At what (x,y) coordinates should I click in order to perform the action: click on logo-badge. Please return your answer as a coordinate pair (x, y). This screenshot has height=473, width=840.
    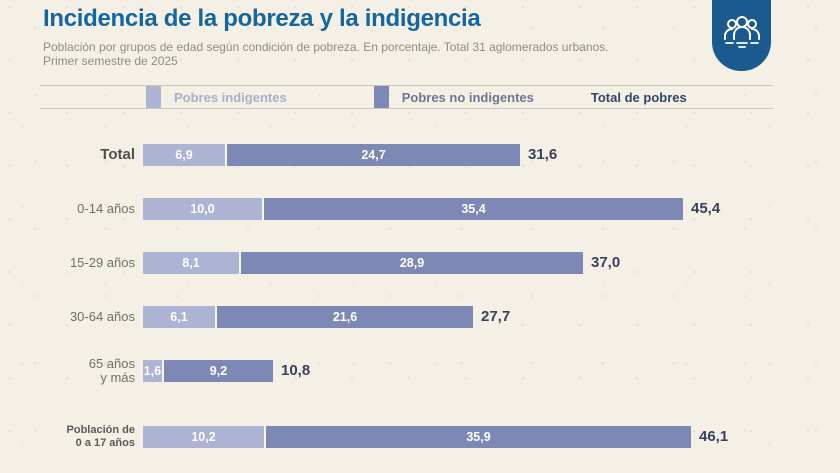
    Looking at the image, I should click on (741, 35).